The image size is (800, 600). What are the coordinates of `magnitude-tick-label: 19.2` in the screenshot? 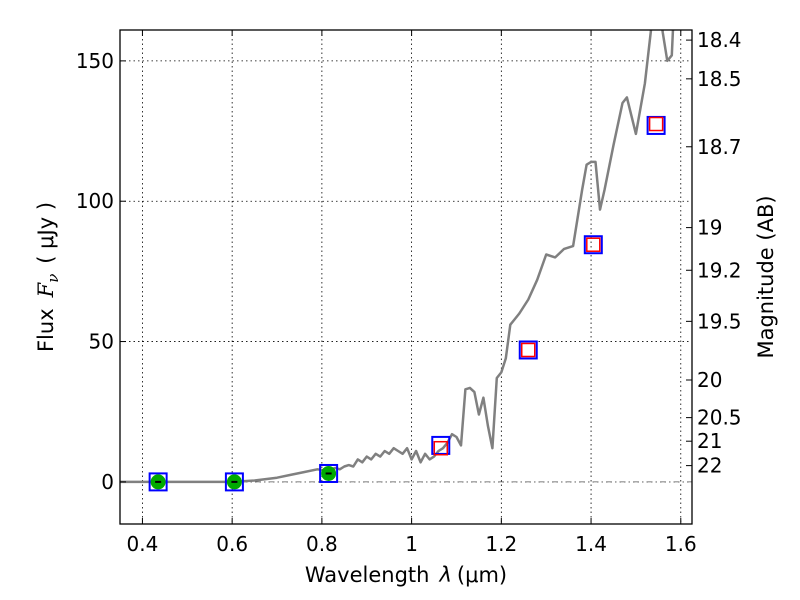 It's located at (719, 270).